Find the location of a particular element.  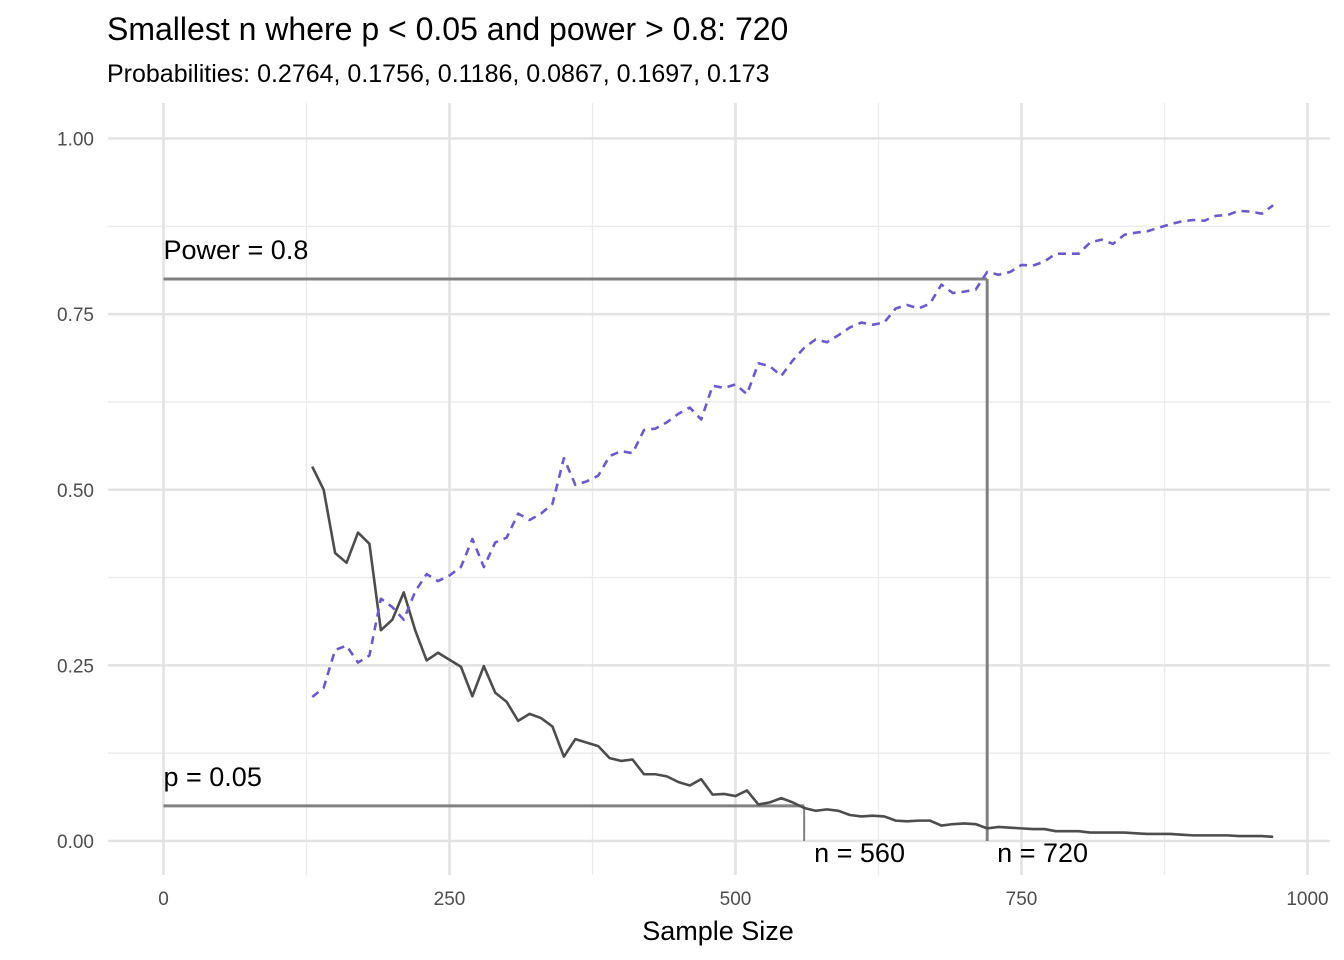

y-tick-label: 0.50 is located at coordinates (75, 491).